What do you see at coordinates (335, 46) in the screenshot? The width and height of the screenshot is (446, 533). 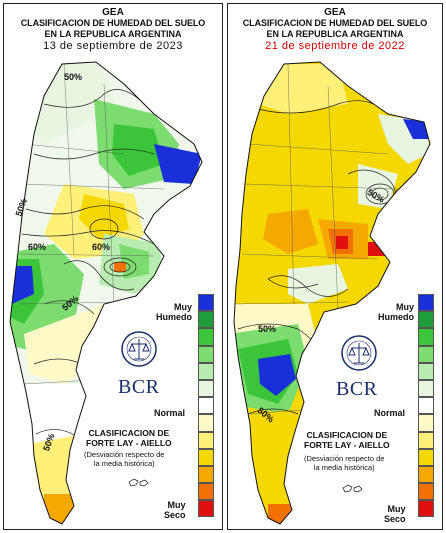 I see `map-date: 21 de septiembre de 2022` at bounding box center [335, 46].